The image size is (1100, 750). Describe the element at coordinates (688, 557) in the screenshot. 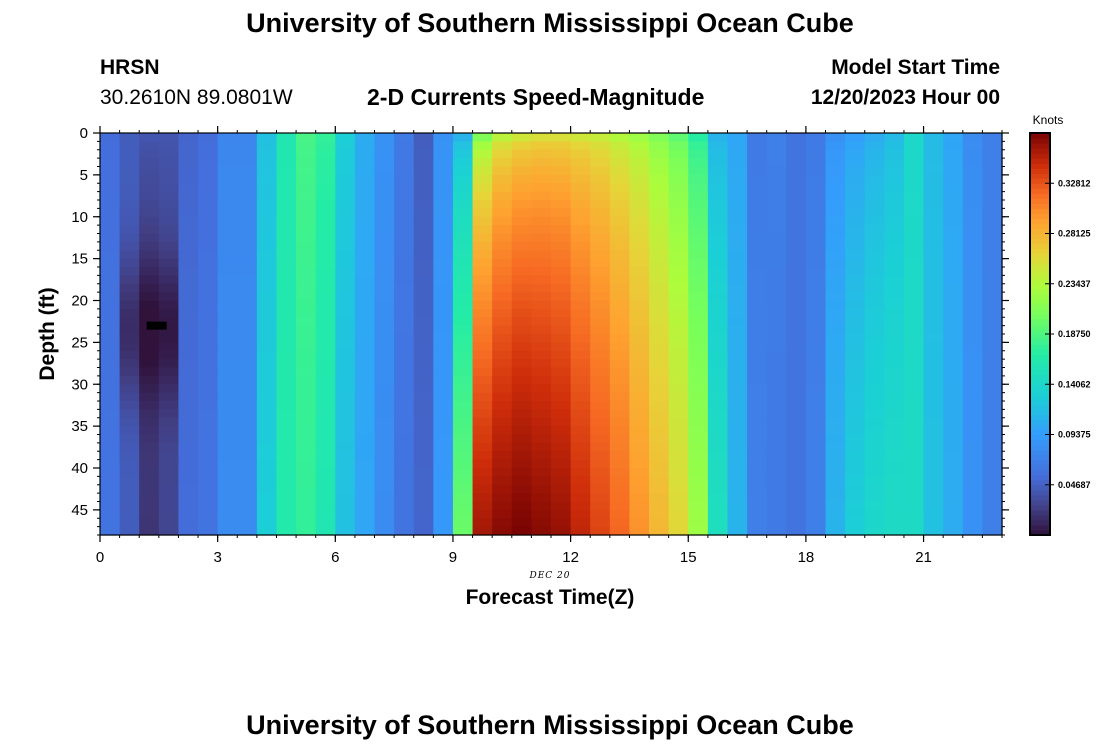

I see `x-tick-label: 15` at that location.